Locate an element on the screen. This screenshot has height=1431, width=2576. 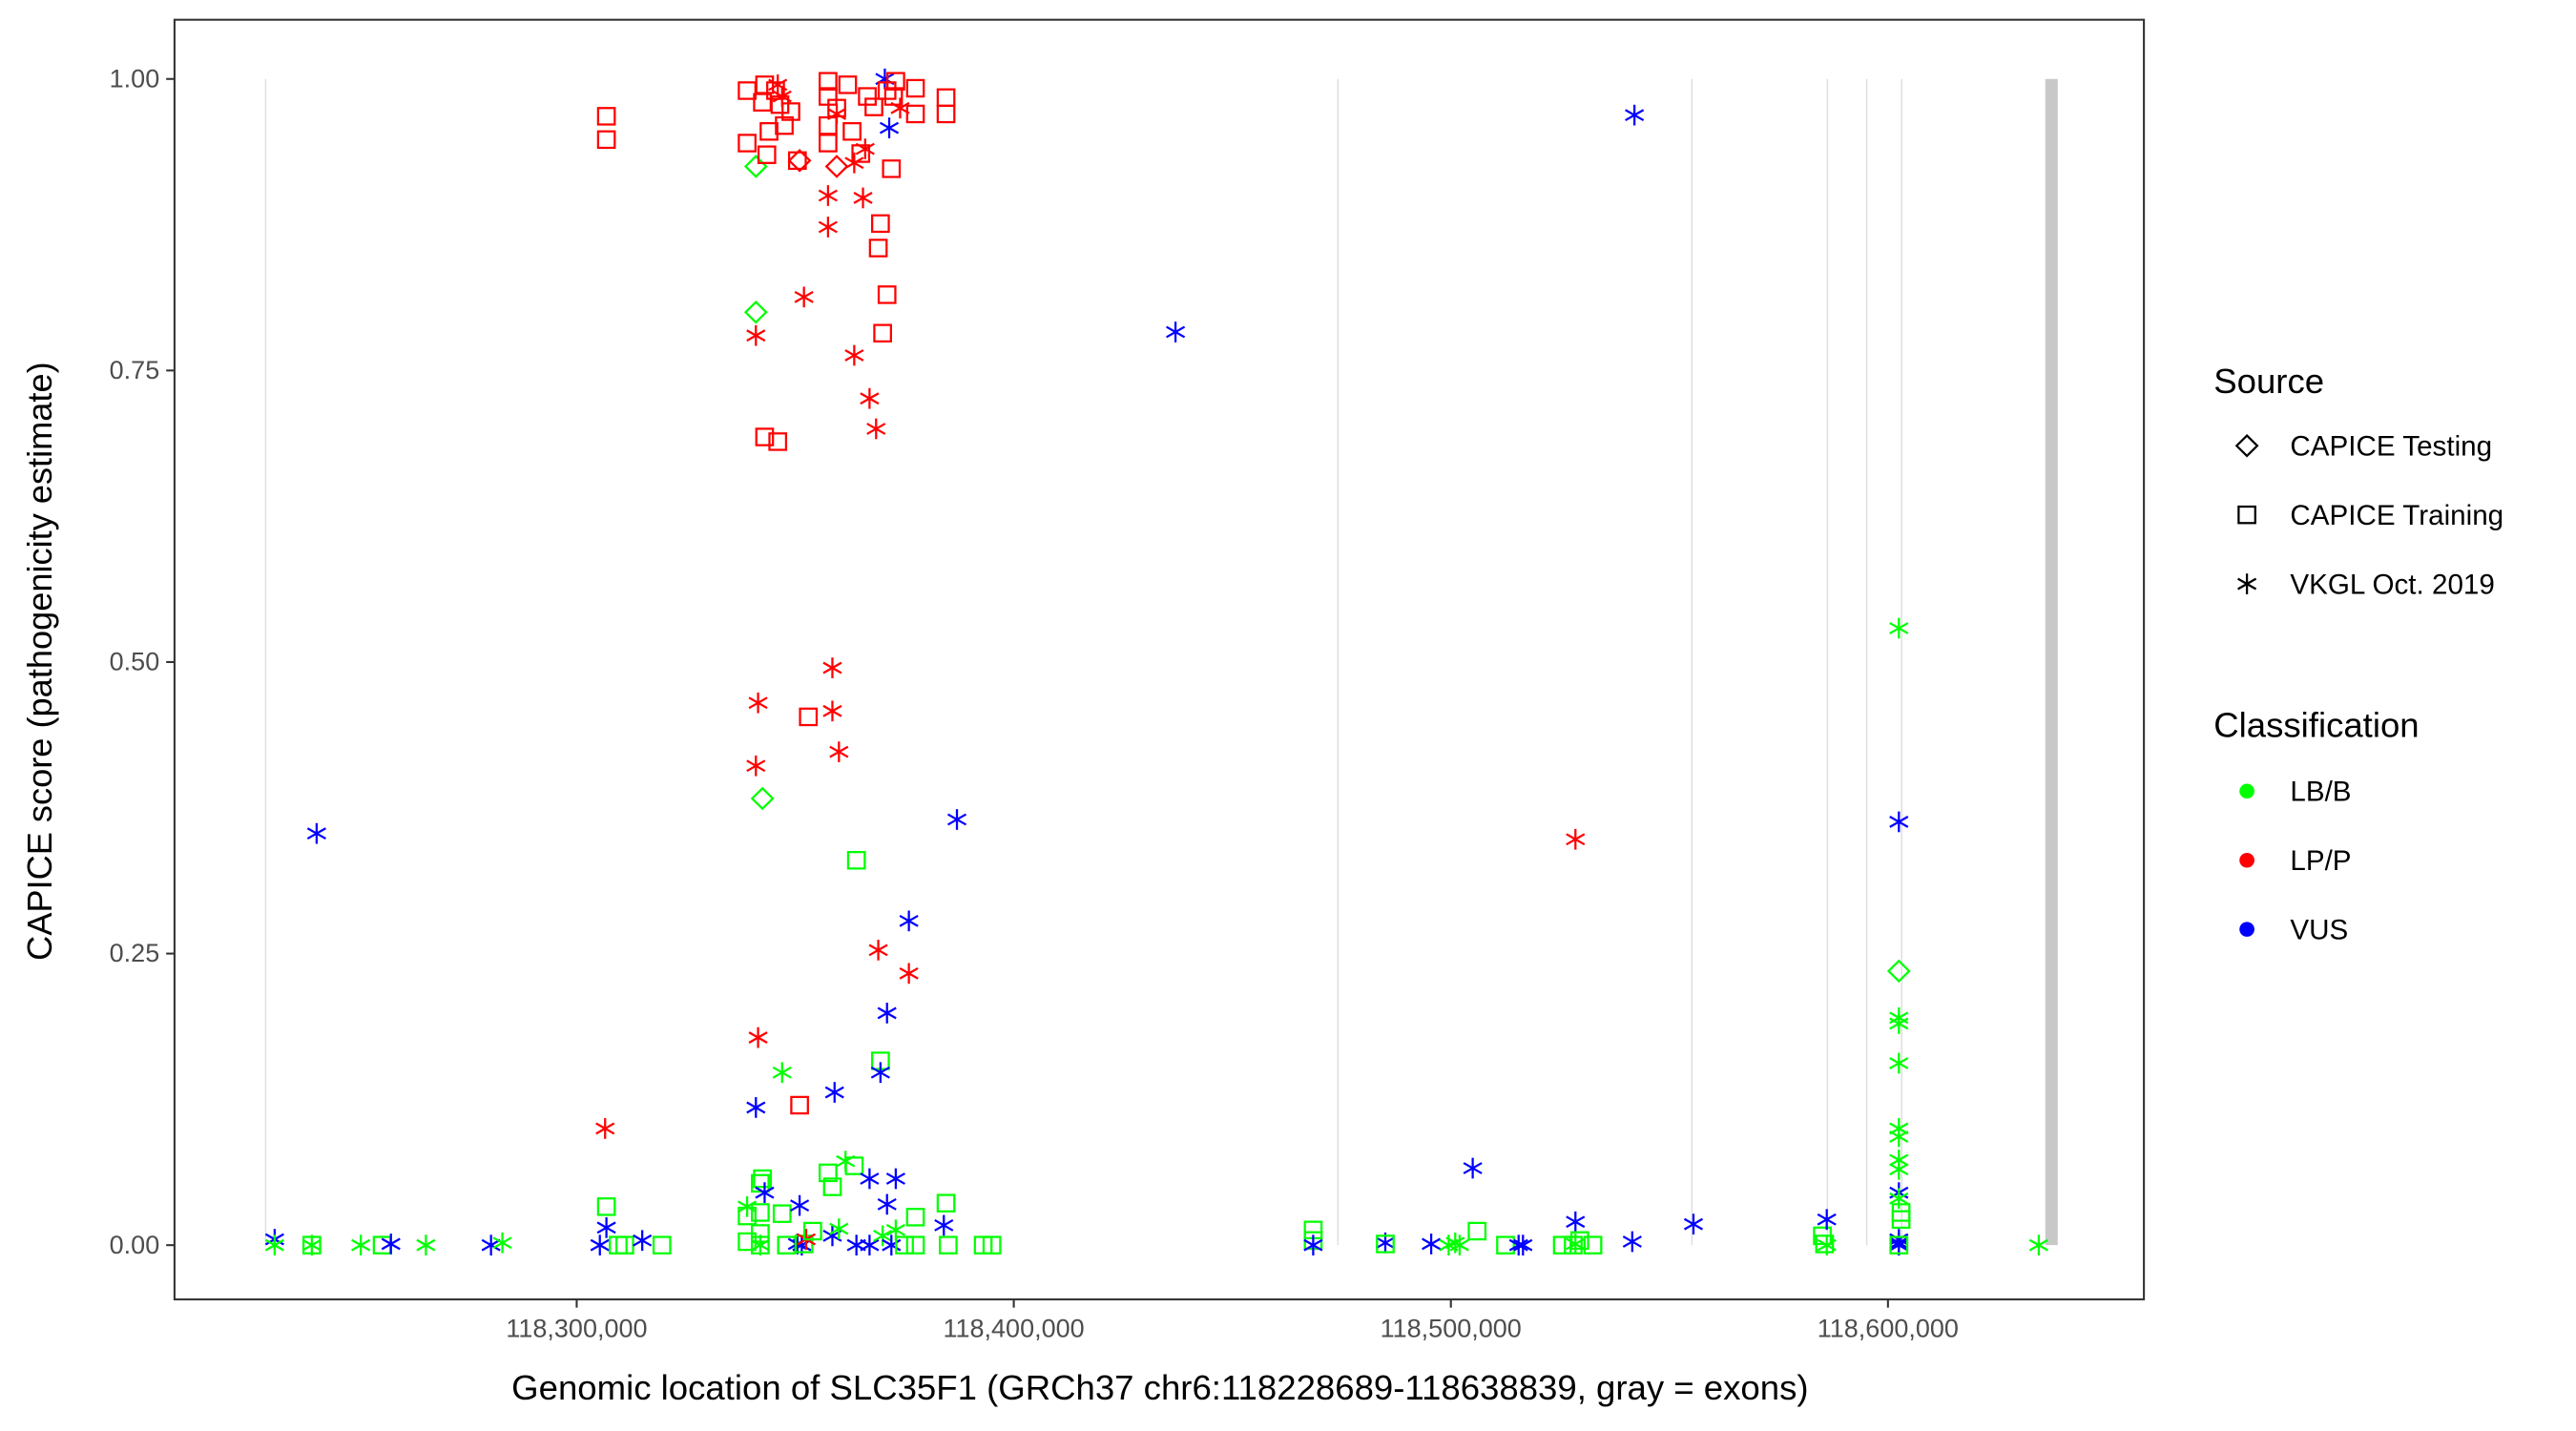
y-axis: 0.00 0.25 0.50 0.75 1.00 is located at coordinates (142, 662).